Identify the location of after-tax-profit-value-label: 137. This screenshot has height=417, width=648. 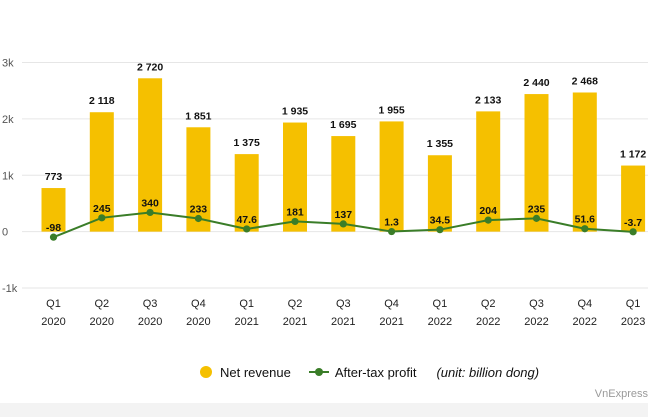
(344, 215).